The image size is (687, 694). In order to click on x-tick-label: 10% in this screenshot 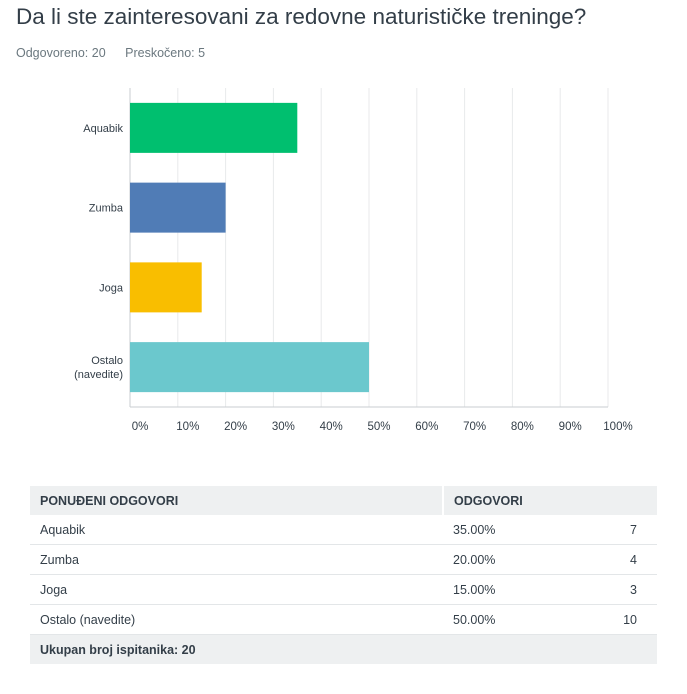, I will do `click(187, 427)`.